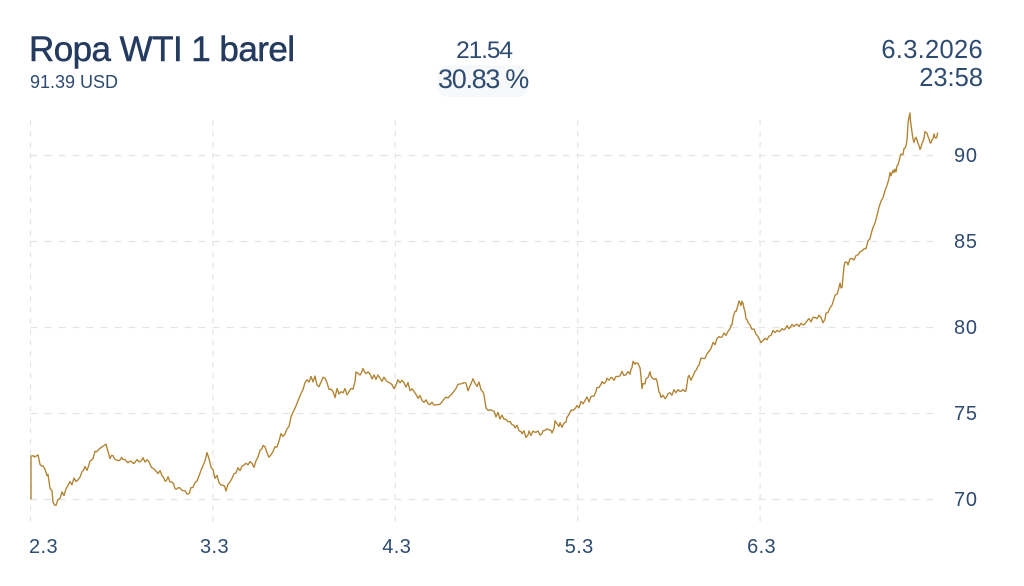 This screenshot has width=1024, height=586. Describe the element at coordinates (396, 547) in the screenshot. I see `svg-text: 4.3` at that location.